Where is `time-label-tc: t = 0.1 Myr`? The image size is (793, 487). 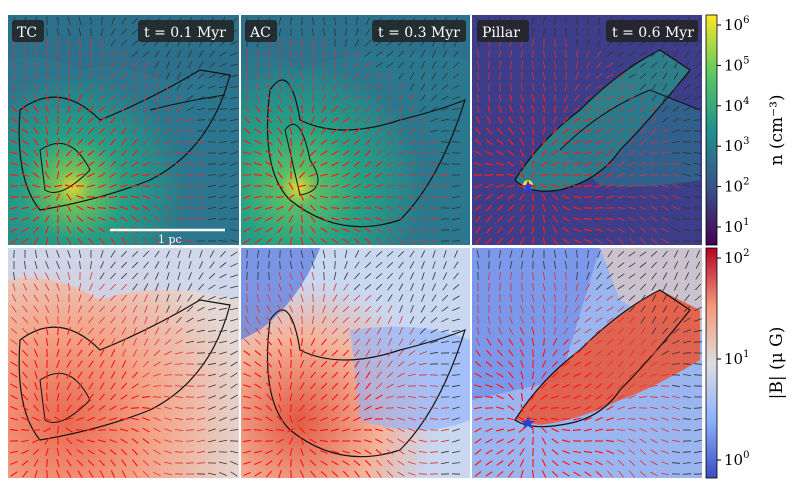 time-label-tc: t = 0.1 Myr is located at coordinates (186, 31).